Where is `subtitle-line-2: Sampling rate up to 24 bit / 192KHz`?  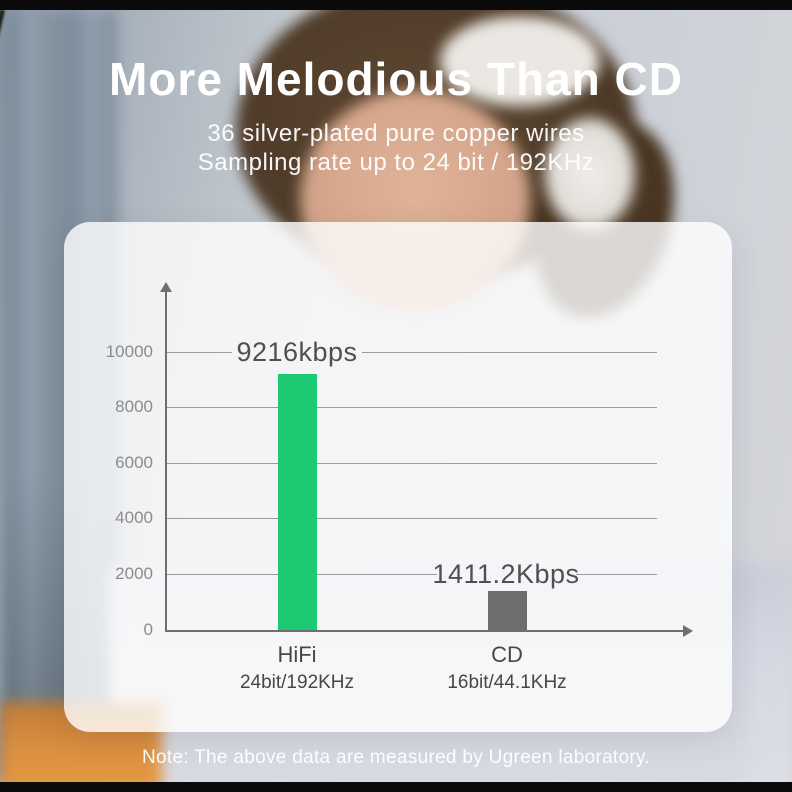 subtitle-line-2: Sampling rate up to 24 bit / 192KHz is located at coordinates (396, 162).